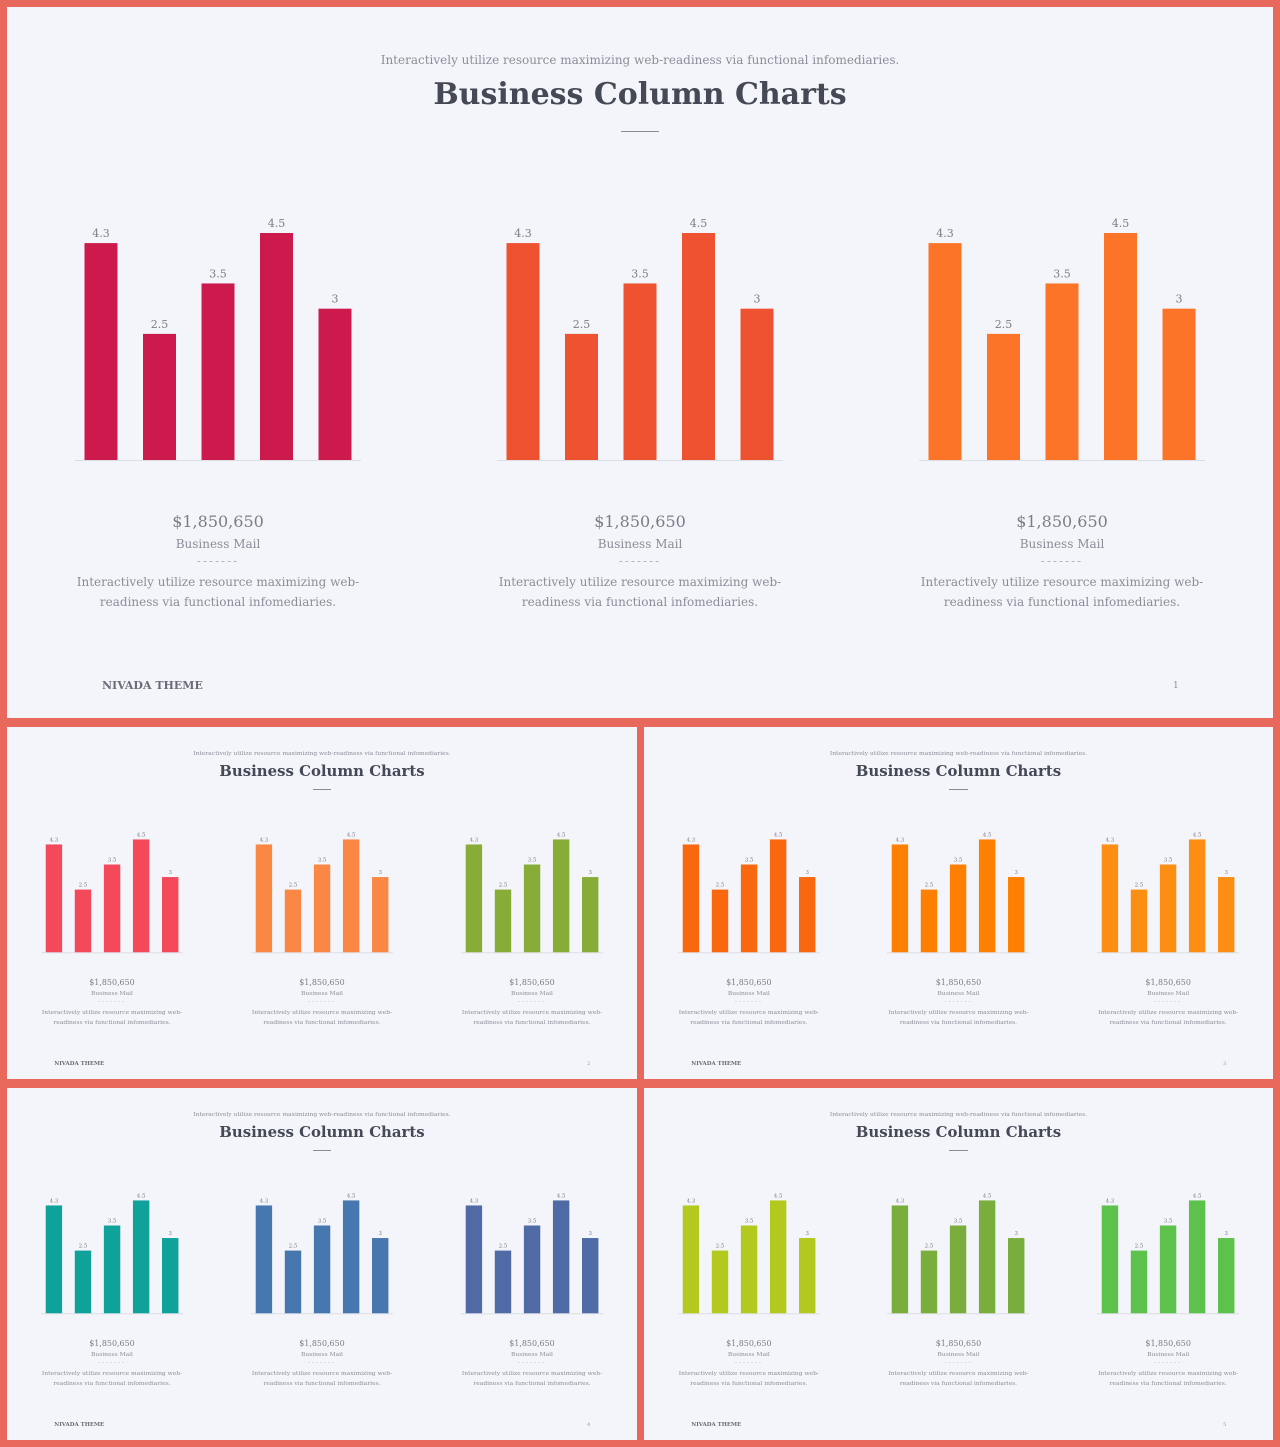 The image size is (1280, 1447). Describe the element at coordinates (1225, 1425) in the screenshot. I see `page-number: 5` at that location.